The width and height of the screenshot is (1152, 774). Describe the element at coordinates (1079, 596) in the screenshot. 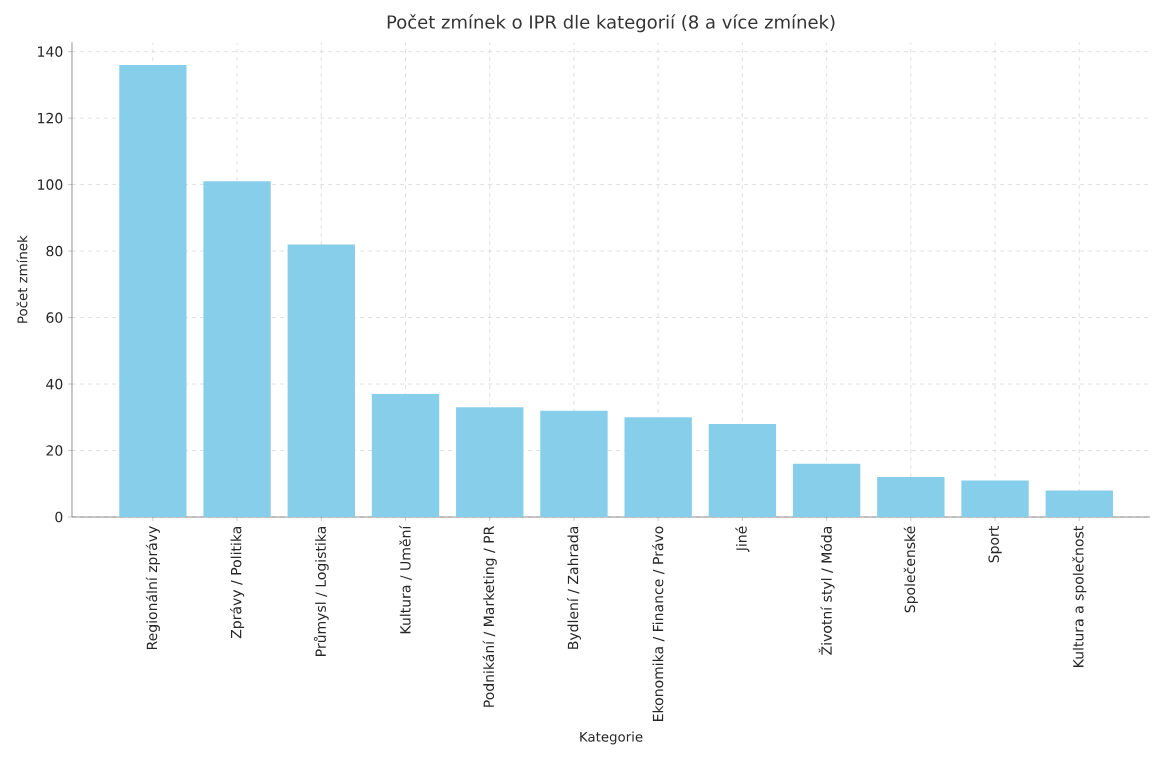

I see `x-tick-label: Kultura a společnost` at that location.